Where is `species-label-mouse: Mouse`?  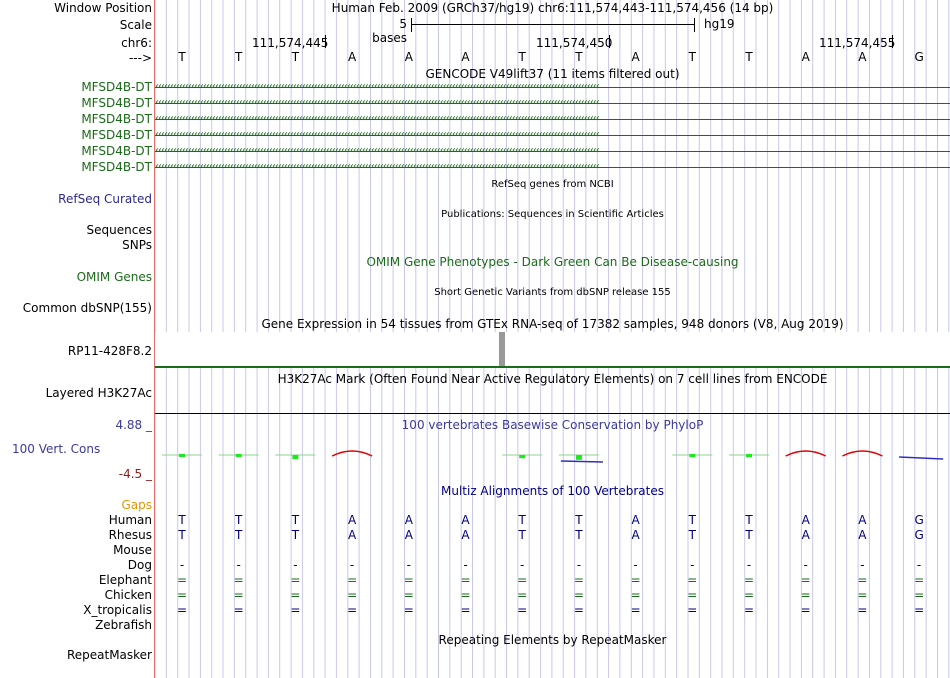
species-label-mouse: Mouse is located at coordinates (132, 550).